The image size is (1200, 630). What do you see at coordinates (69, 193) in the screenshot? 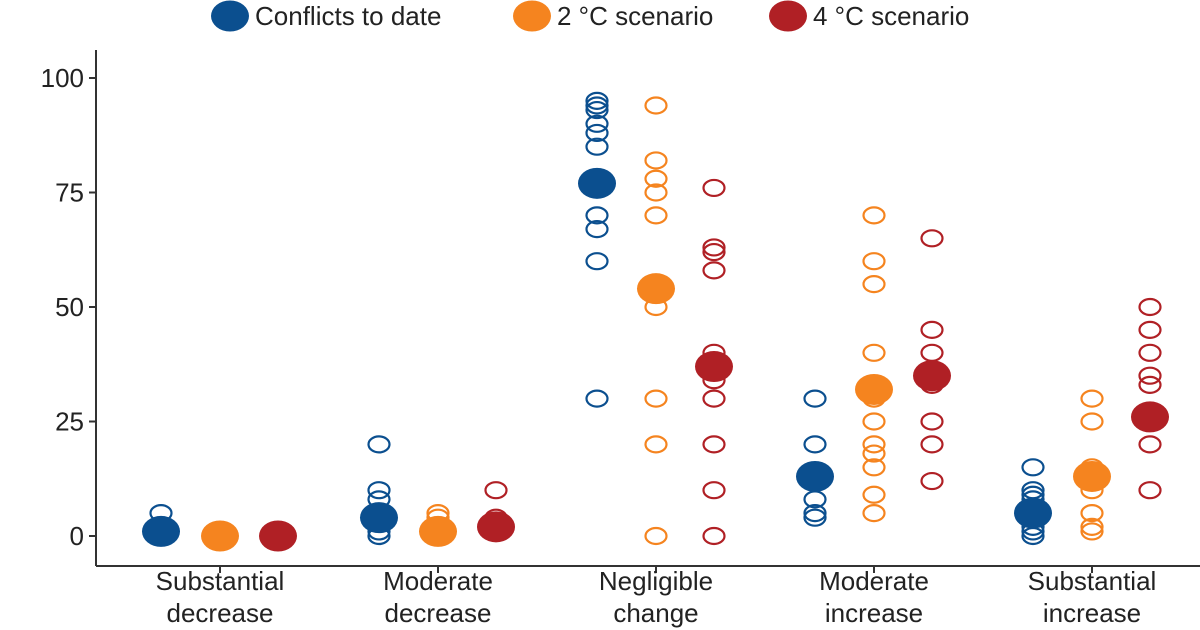
I see `y-tick-label: 75` at bounding box center [69, 193].